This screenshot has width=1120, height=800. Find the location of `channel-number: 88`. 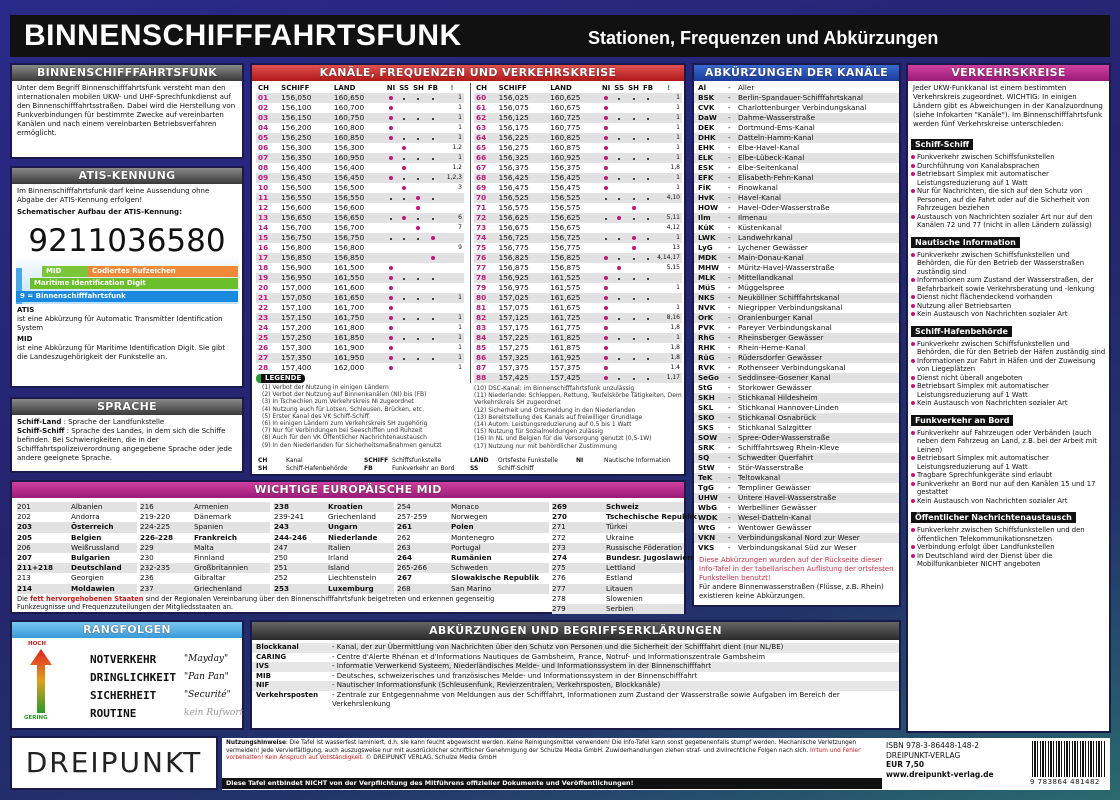

channel-number: 88 is located at coordinates (485, 378).